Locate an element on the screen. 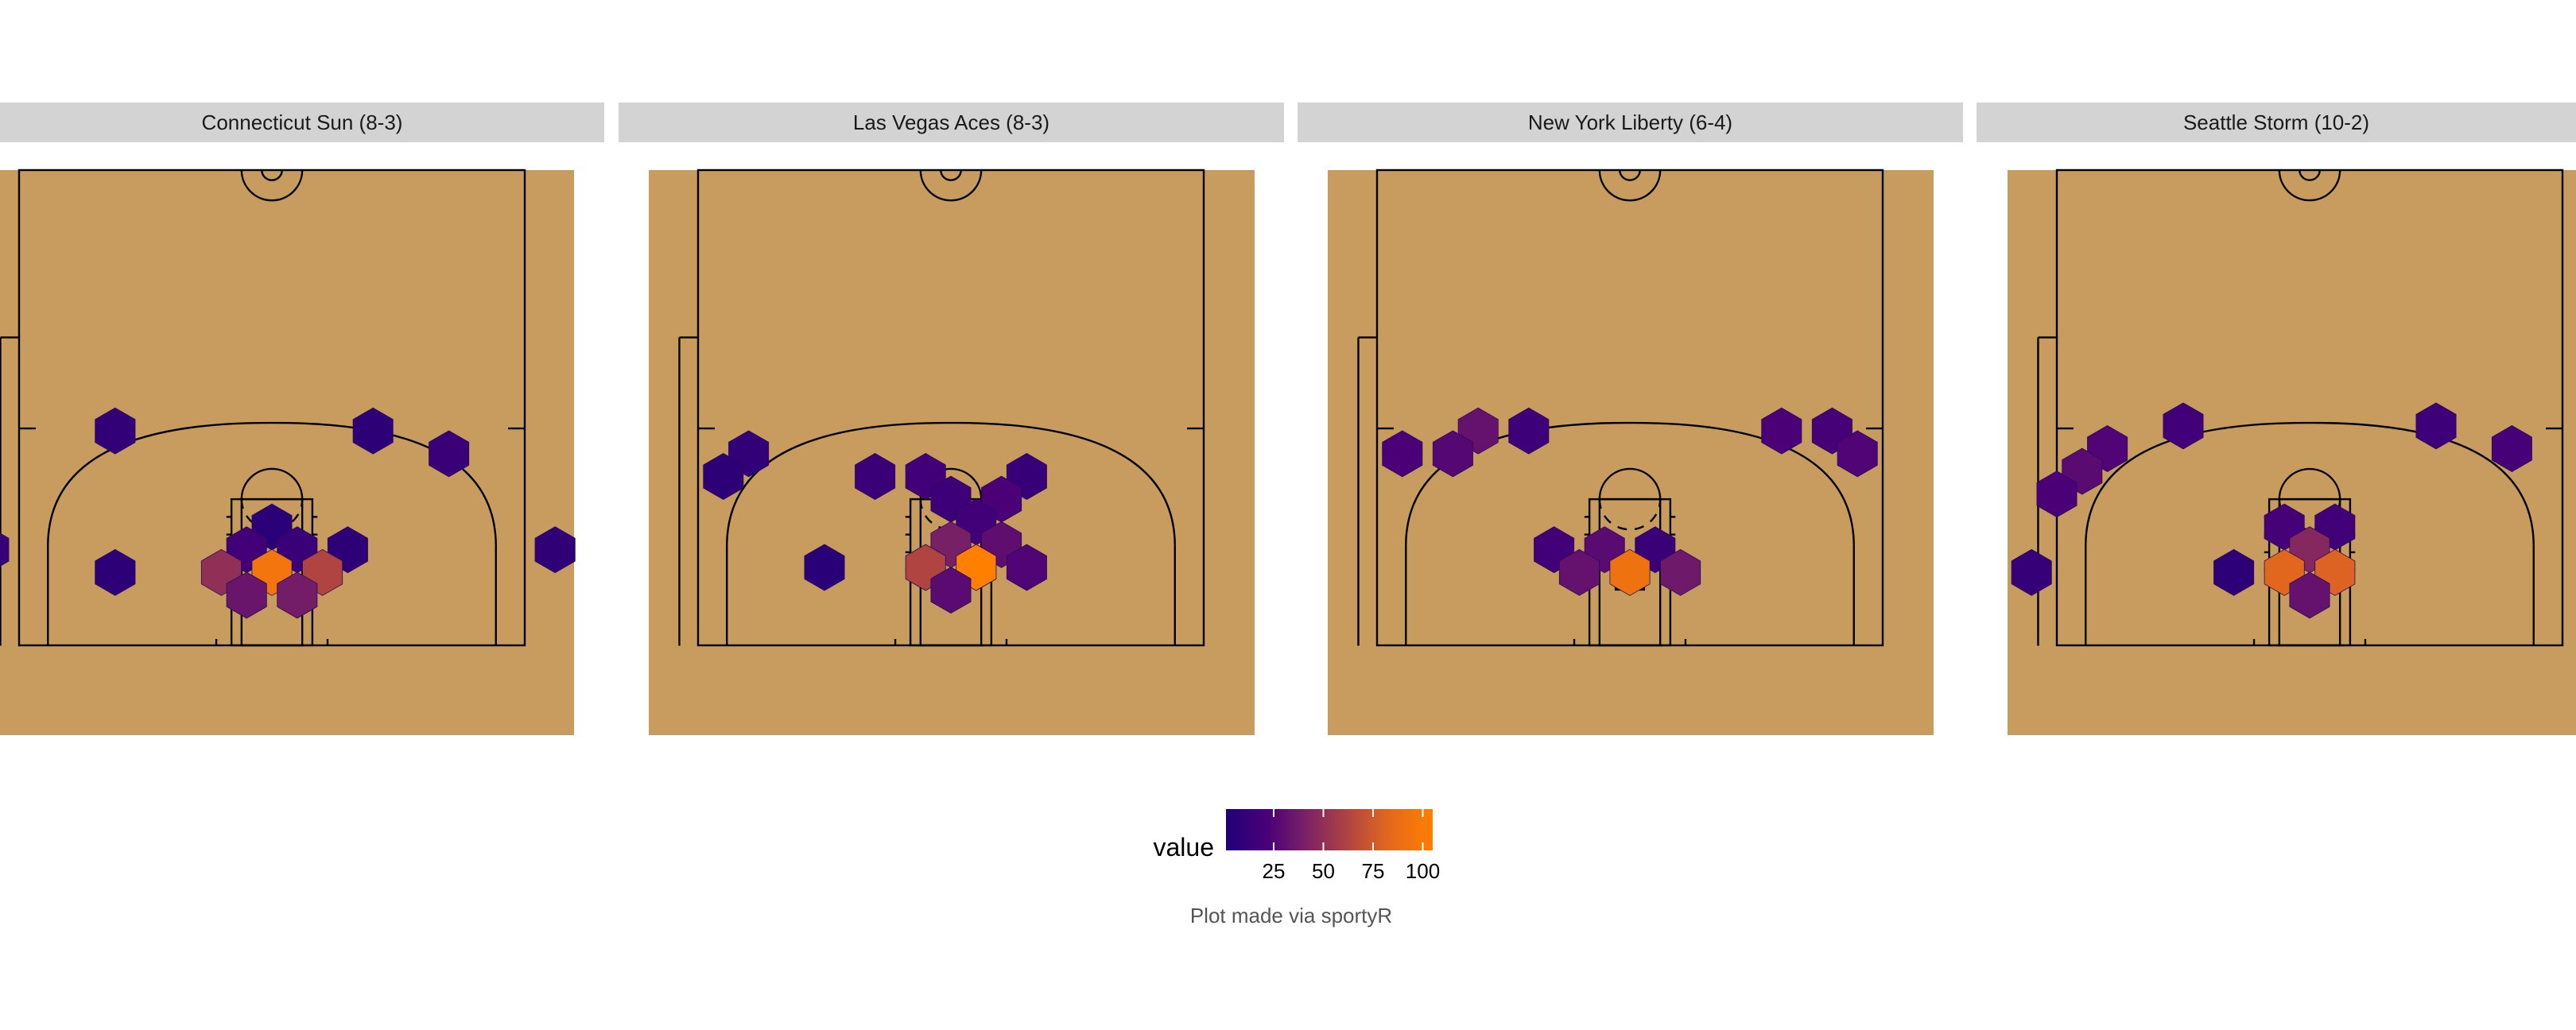 The width and height of the screenshot is (2576, 1030). court-floor is located at coordinates (287, 452).